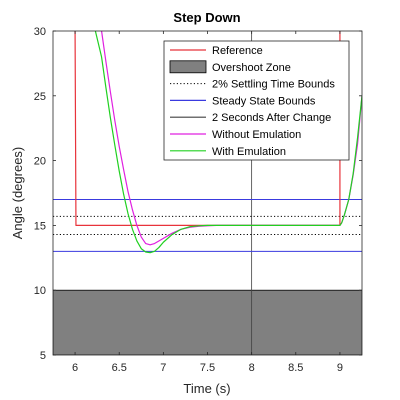 This screenshot has width=400, height=400. I want to click on legend-2-settling-time-bounds-label: 2% Settling Time Bounds, so click(273, 85).